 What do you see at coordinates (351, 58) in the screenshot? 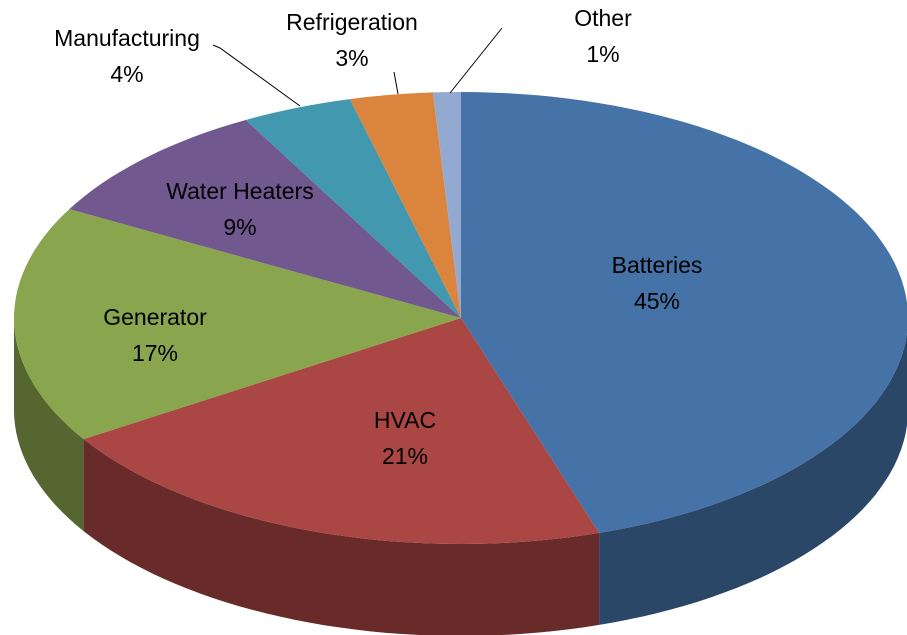
I see `value-label: 3%` at bounding box center [351, 58].